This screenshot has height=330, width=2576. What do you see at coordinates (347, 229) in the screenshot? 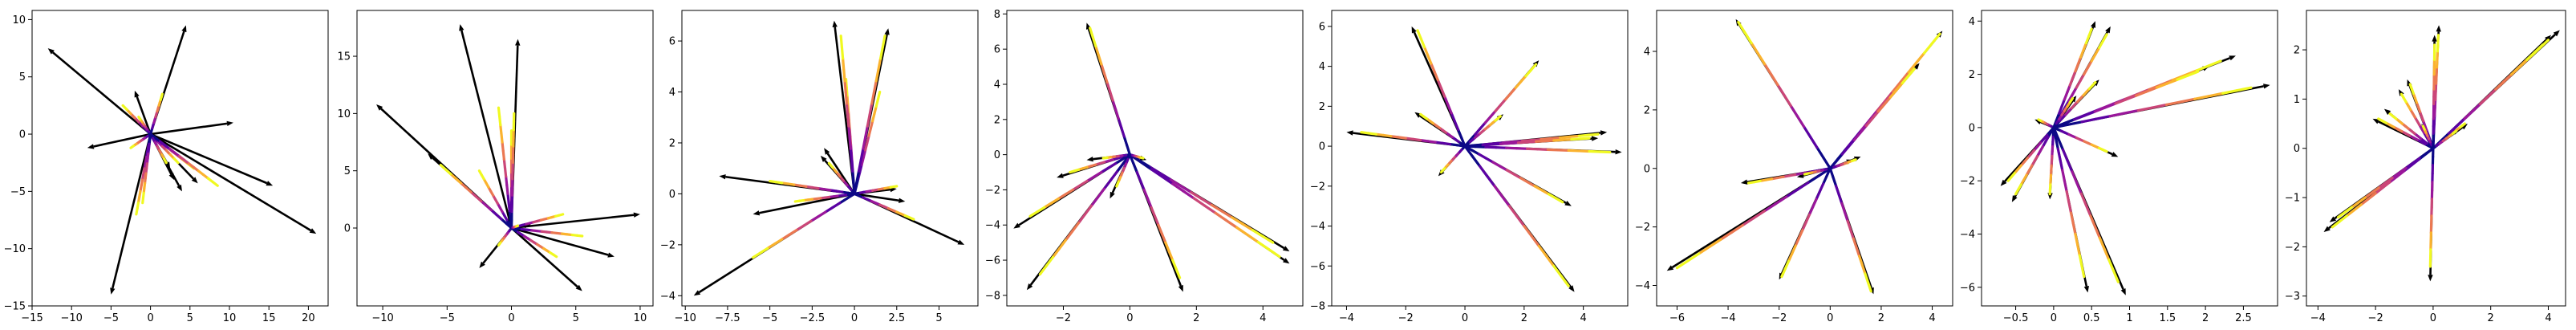
I see `y-tick-label: 0` at bounding box center [347, 229].